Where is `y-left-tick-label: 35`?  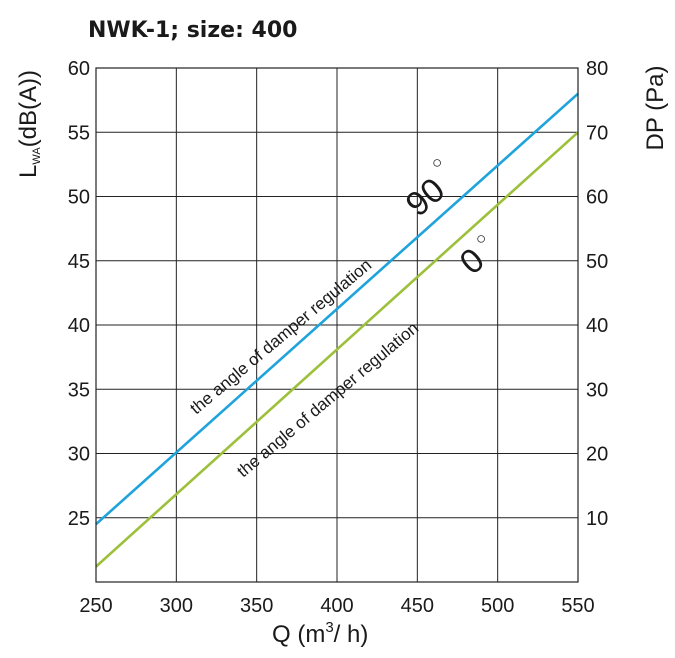
y-left-tick-label: 35 is located at coordinates (79, 390).